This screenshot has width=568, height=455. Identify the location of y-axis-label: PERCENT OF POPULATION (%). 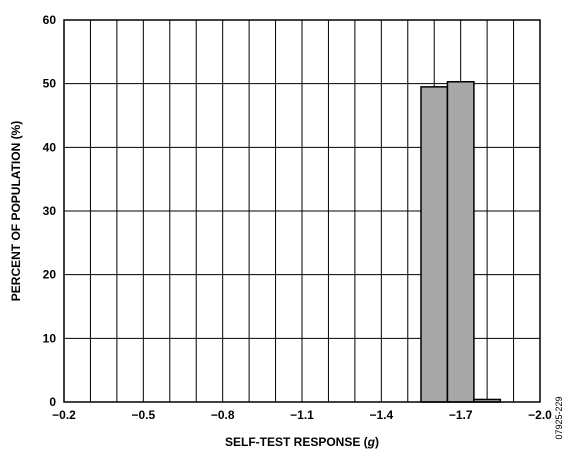
(16, 211).